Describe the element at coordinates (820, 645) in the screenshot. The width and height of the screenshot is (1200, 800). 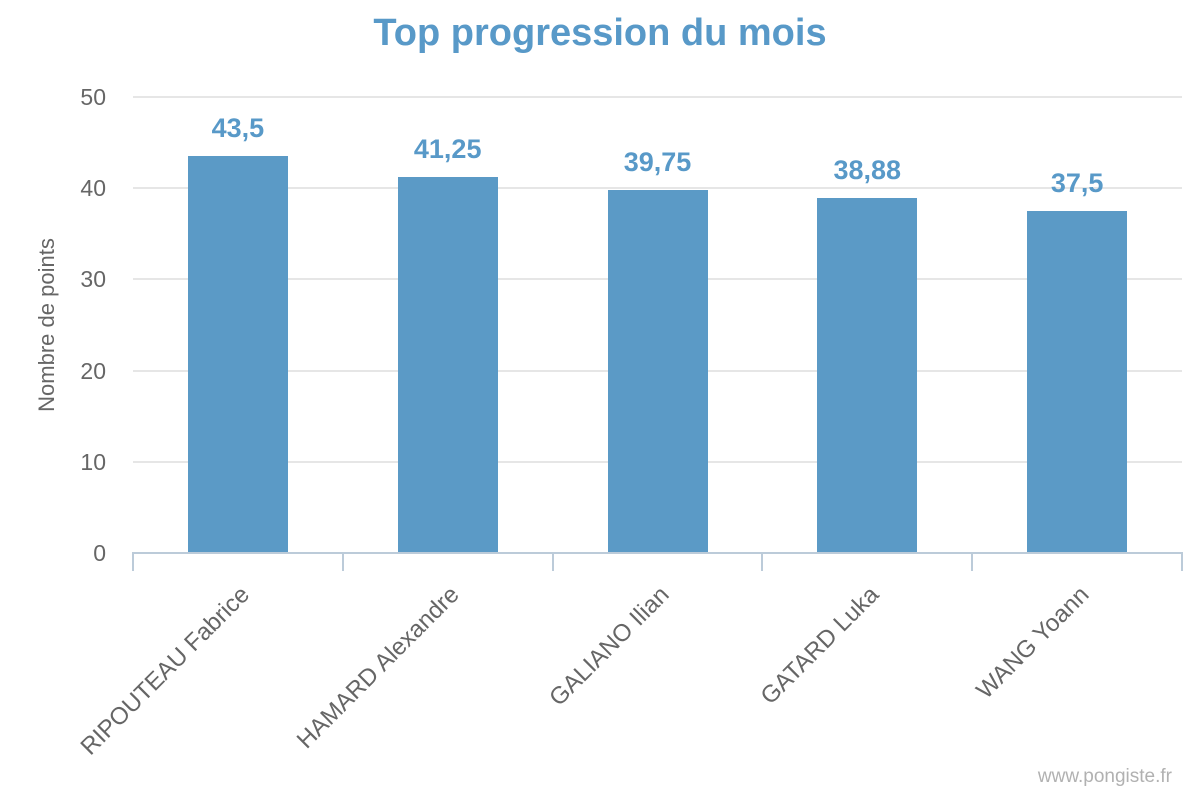
I see `x-axis-category-label: GATARD Luka` at that location.